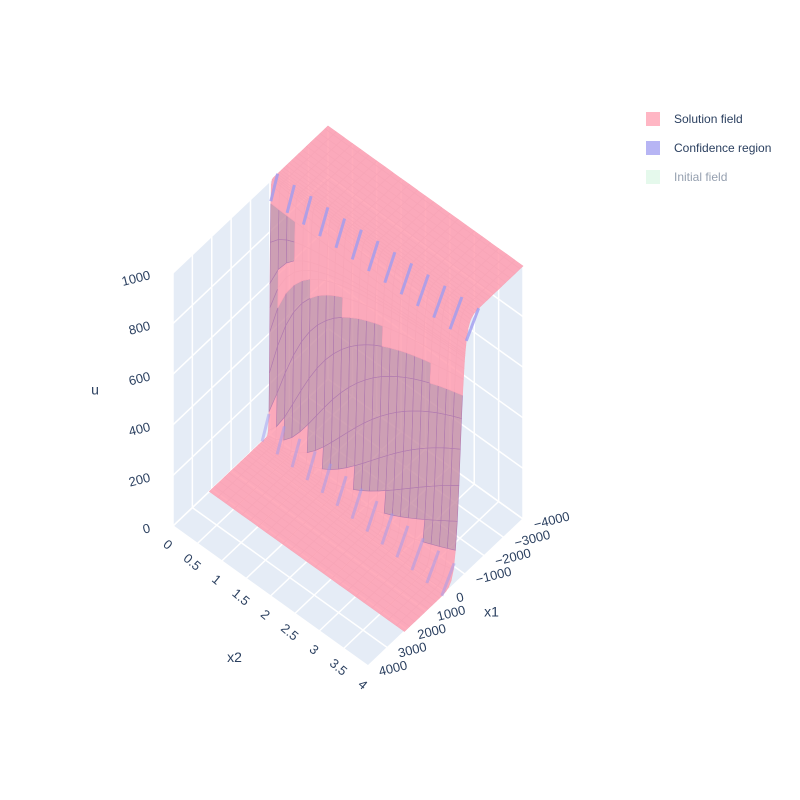  Describe the element at coordinates (412, 650) in the screenshot. I see `x1-tick-label: 3000` at that location.